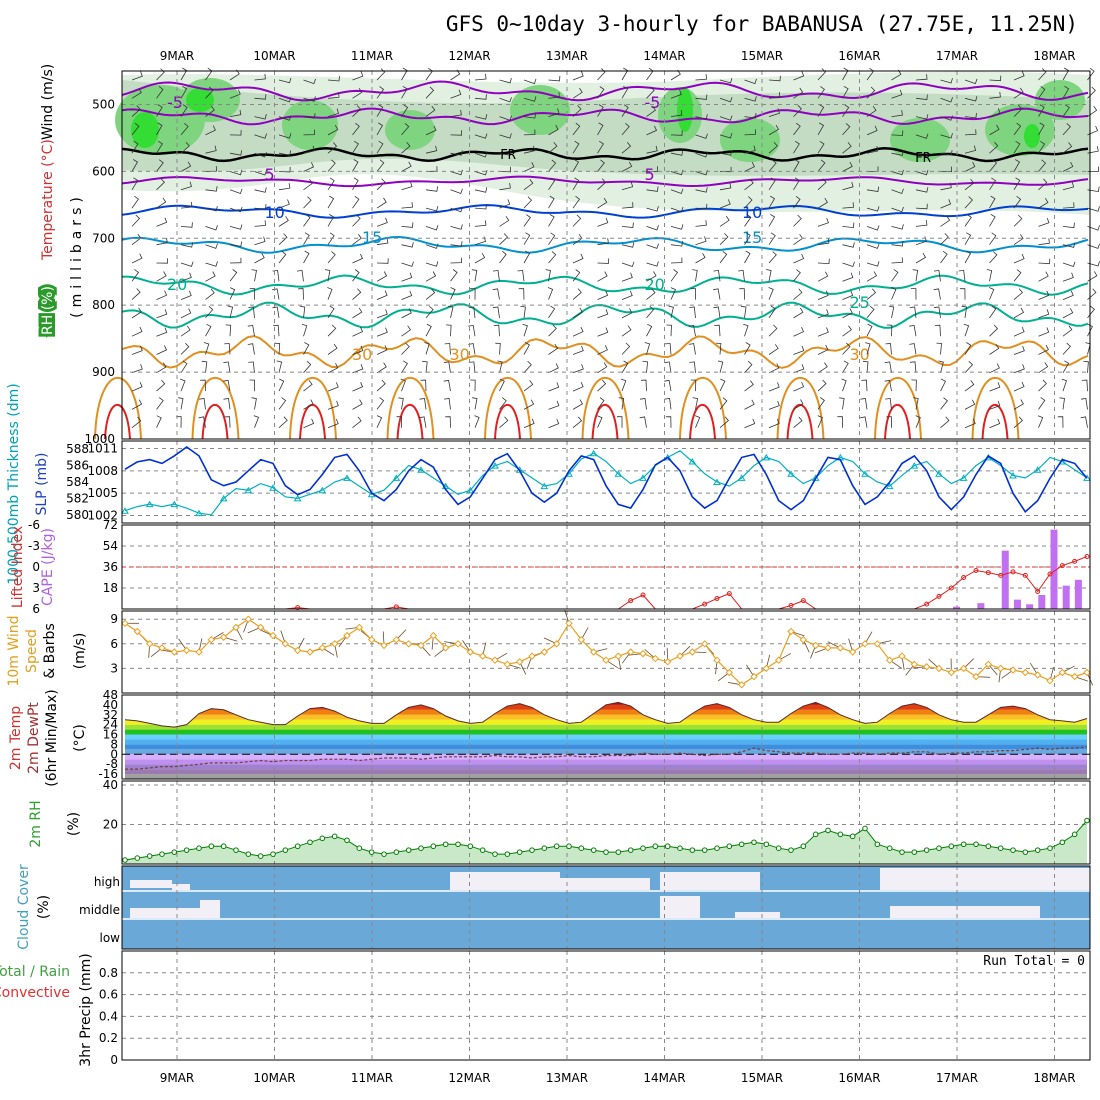  What do you see at coordinates (99, 439) in the screenshot?
I see `pressure-tick: 1000` at bounding box center [99, 439].